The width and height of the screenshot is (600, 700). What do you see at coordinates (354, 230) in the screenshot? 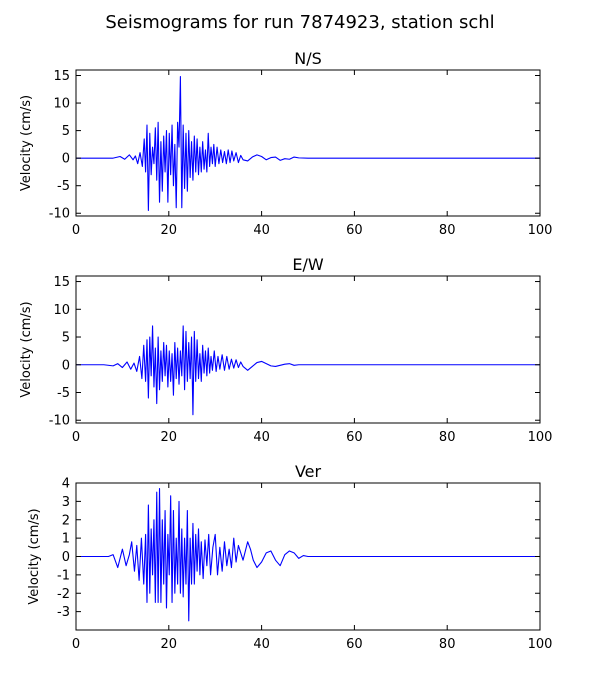
I see `x-tick-label-ns: 60` at bounding box center [354, 230].